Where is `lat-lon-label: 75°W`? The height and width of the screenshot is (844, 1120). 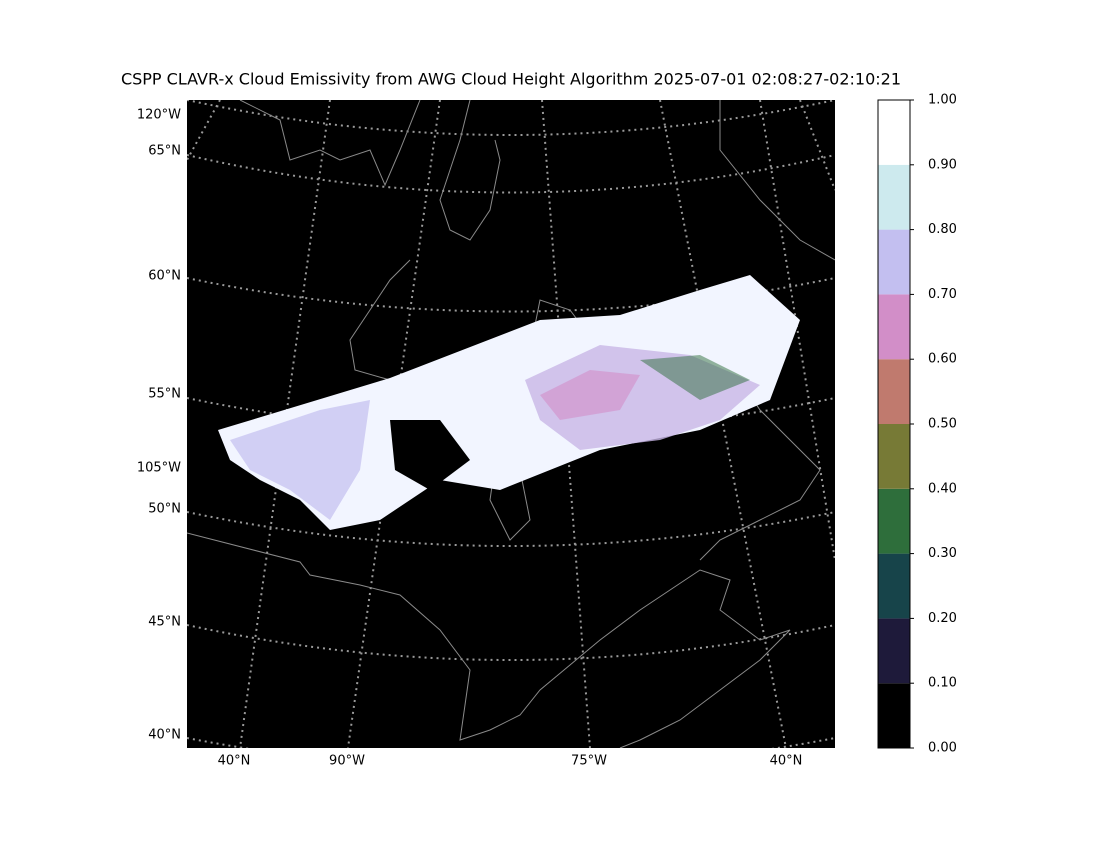
lat-lon-label: 75°W is located at coordinates (589, 761).